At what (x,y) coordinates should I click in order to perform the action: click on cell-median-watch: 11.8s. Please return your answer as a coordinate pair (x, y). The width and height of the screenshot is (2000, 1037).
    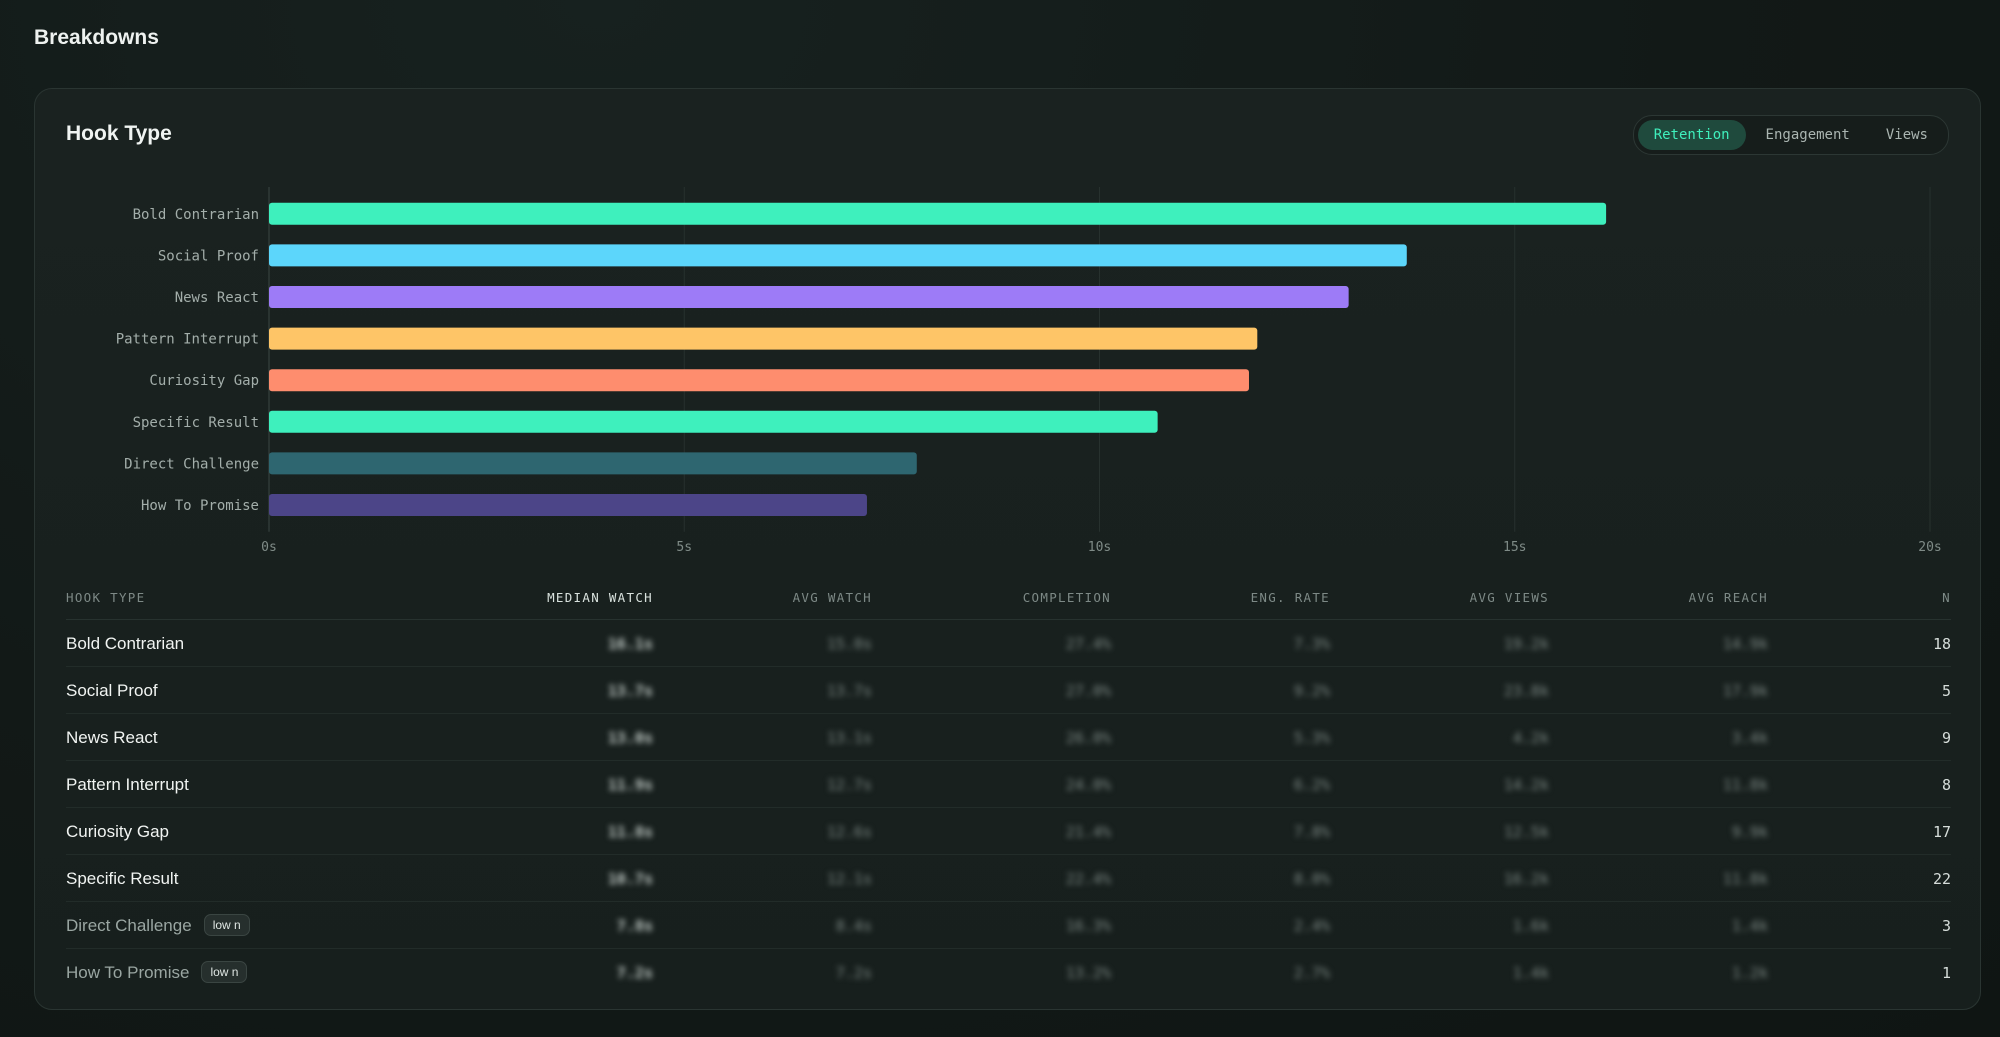
    Looking at the image, I should click on (630, 832).